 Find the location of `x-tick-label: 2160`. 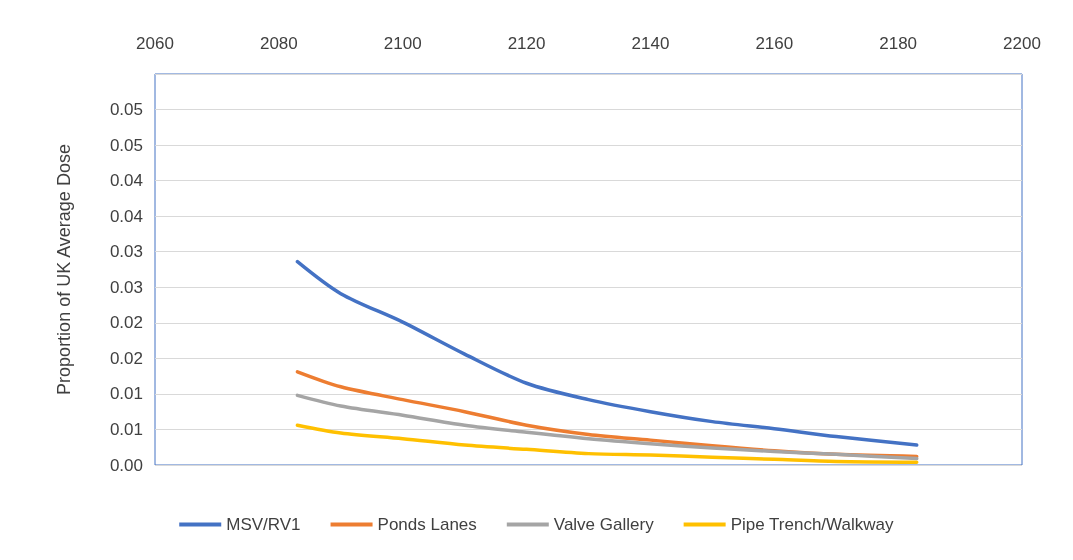

x-tick-label: 2160 is located at coordinates (774, 43).